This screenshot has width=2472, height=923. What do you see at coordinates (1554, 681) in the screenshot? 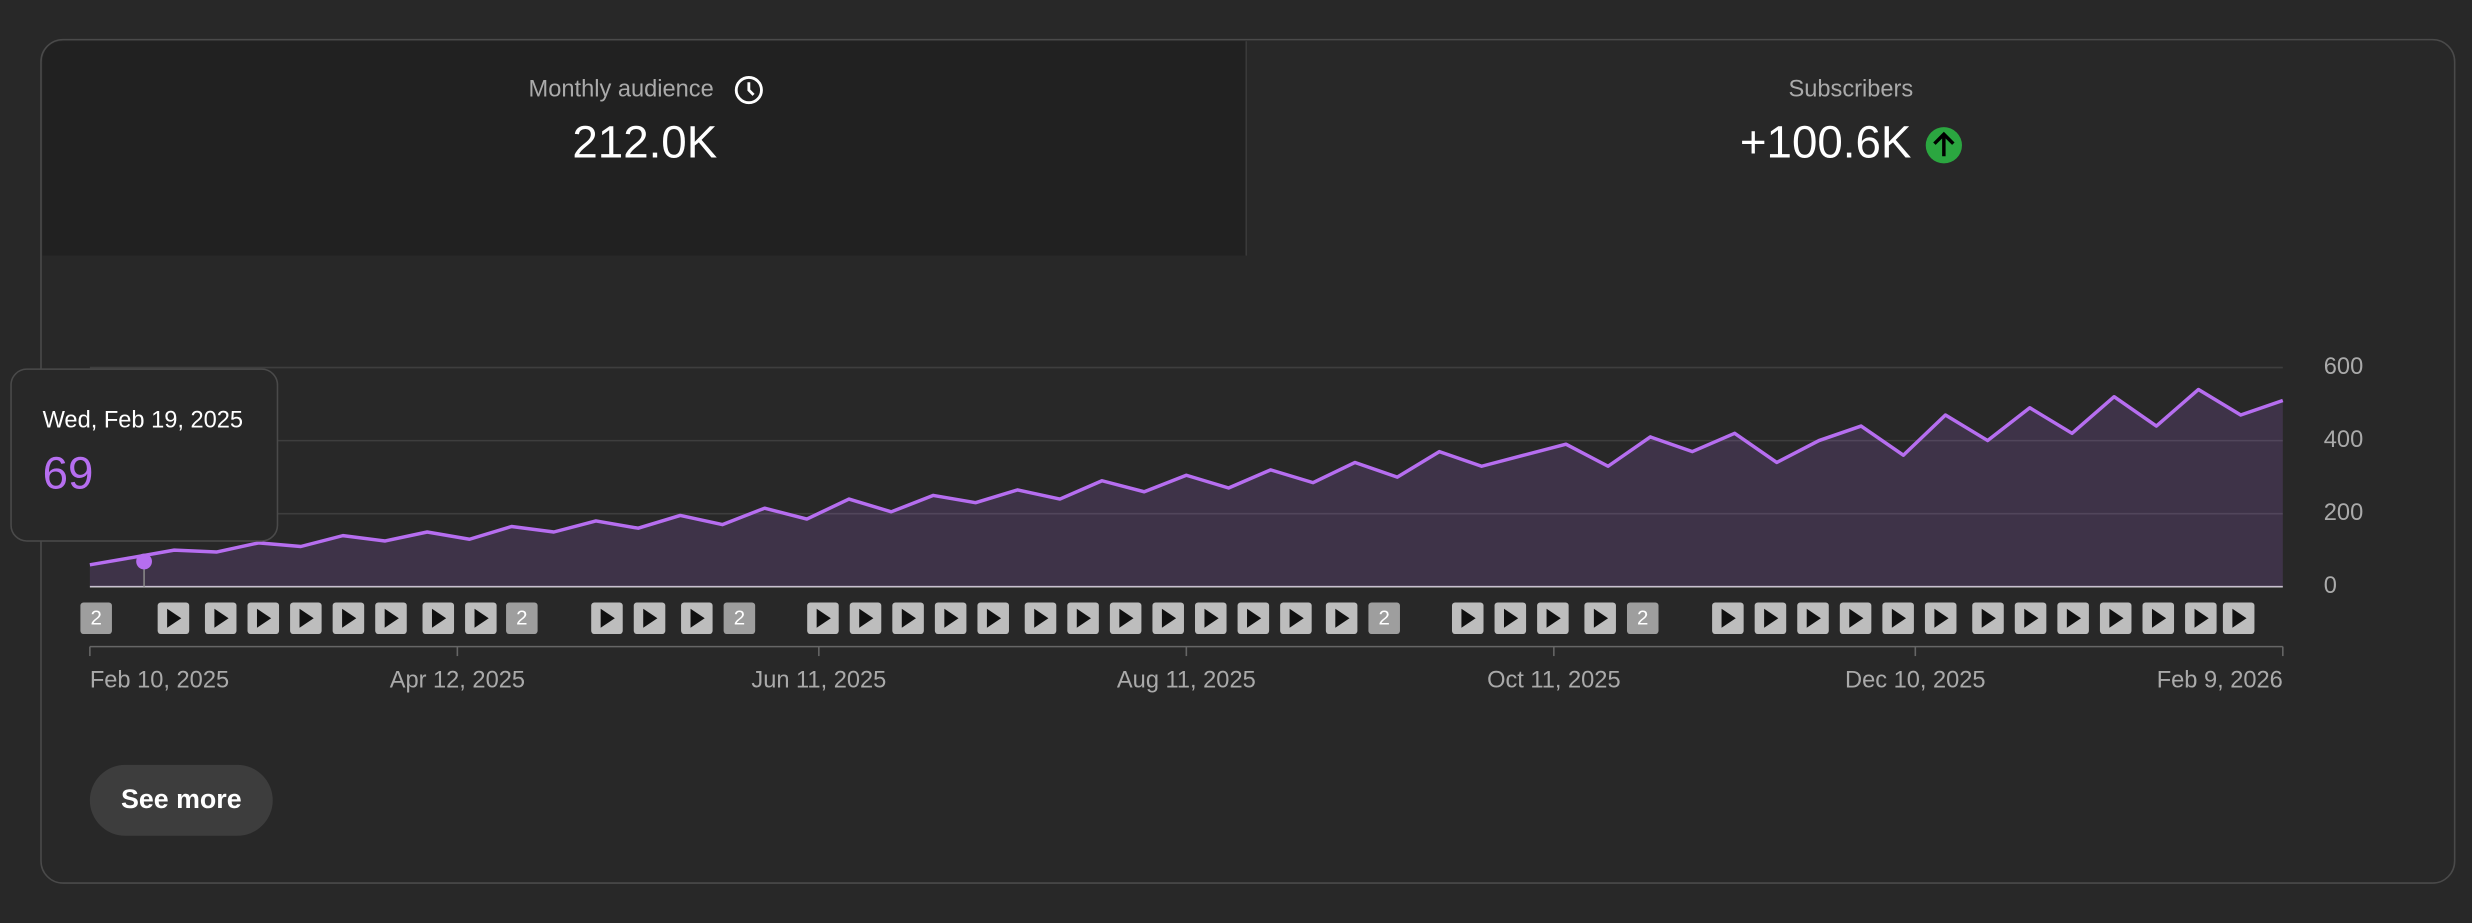
I see `x-tick-label: Oct 11, 2025` at bounding box center [1554, 681].